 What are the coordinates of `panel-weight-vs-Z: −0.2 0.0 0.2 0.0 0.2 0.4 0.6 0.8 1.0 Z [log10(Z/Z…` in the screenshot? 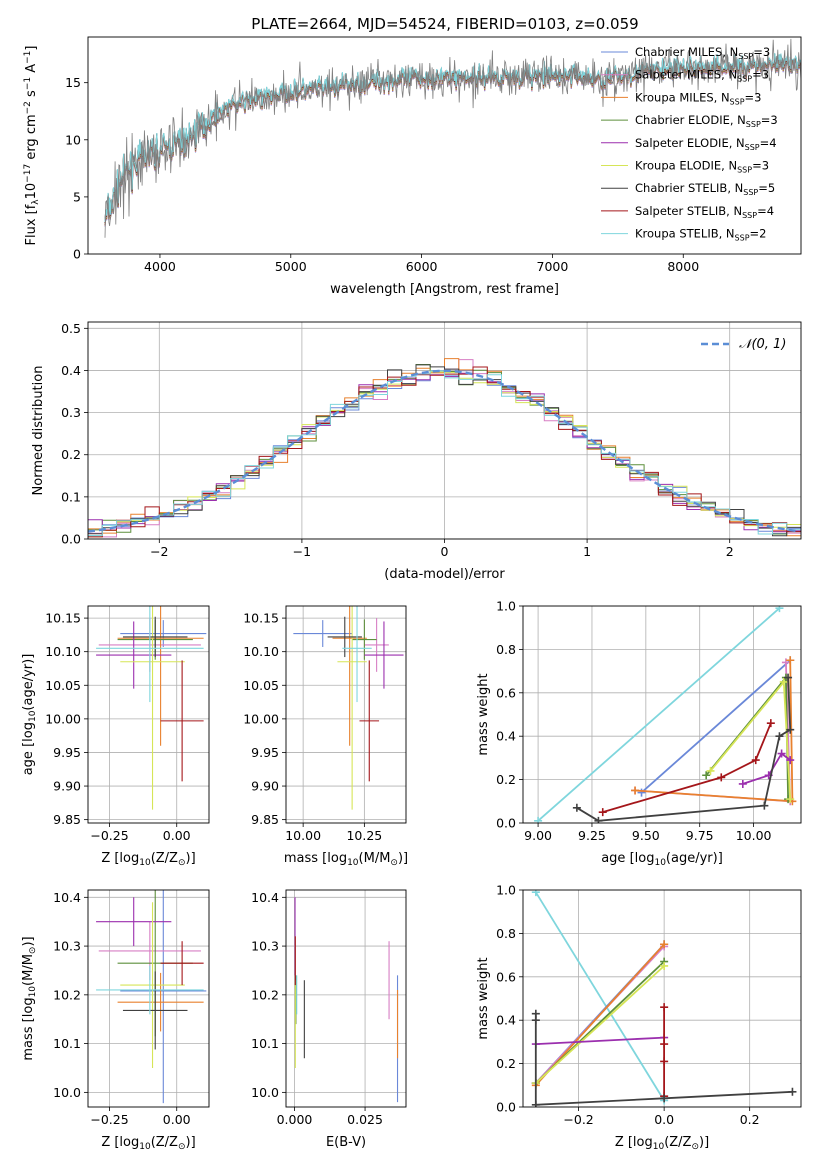 It's located at (639, 1017).